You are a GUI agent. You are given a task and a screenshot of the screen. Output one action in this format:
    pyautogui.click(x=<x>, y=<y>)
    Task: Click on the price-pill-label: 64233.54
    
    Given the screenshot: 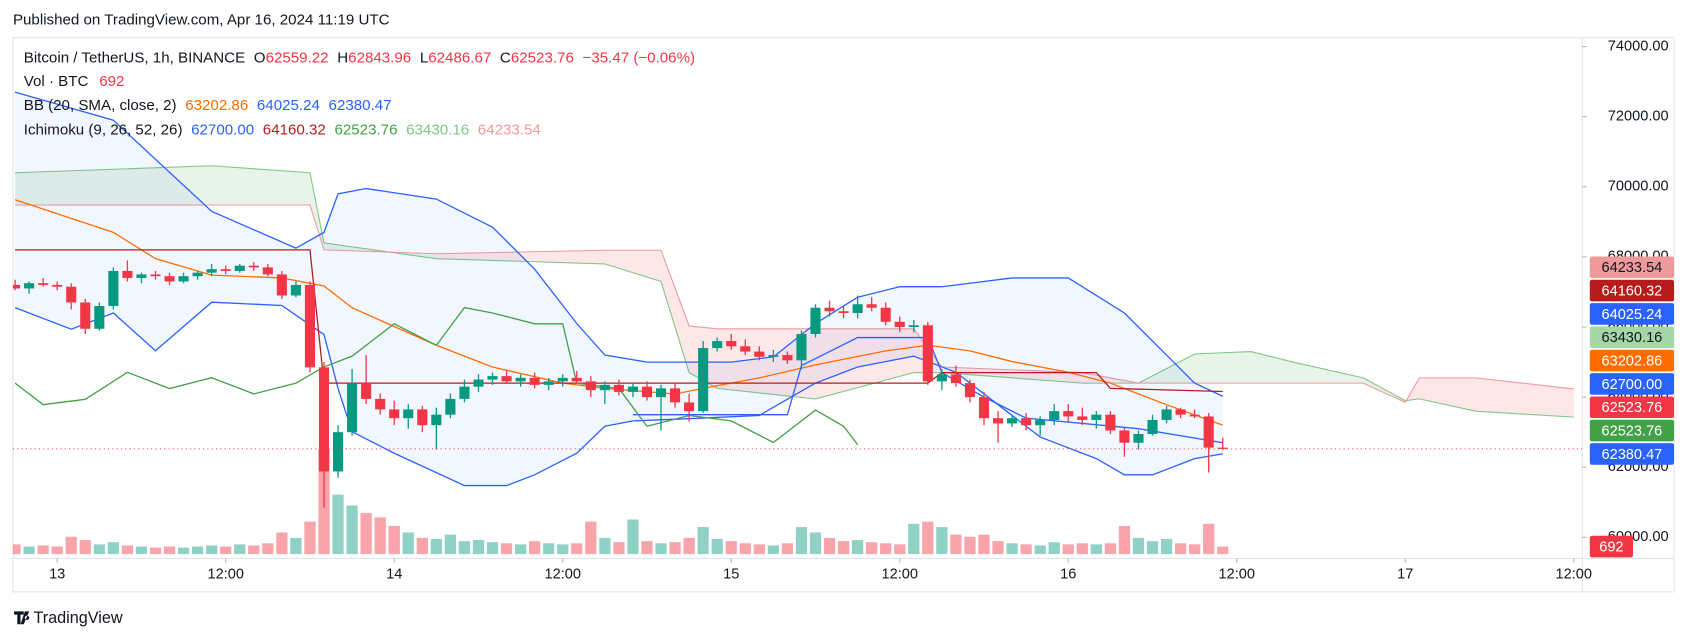 What is the action you would take?
    pyautogui.click(x=1631, y=268)
    